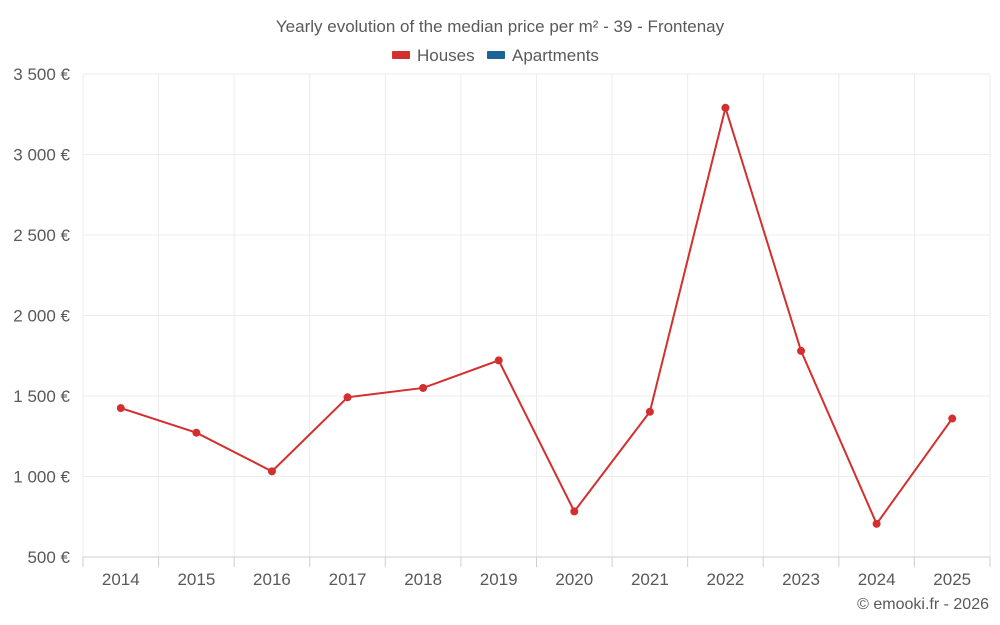 The width and height of the screenshot is (1000, 625). Describe the element at coordinates (41, 477) in the screenshot. I see `y-tick-label: 1 000 €` at that location.